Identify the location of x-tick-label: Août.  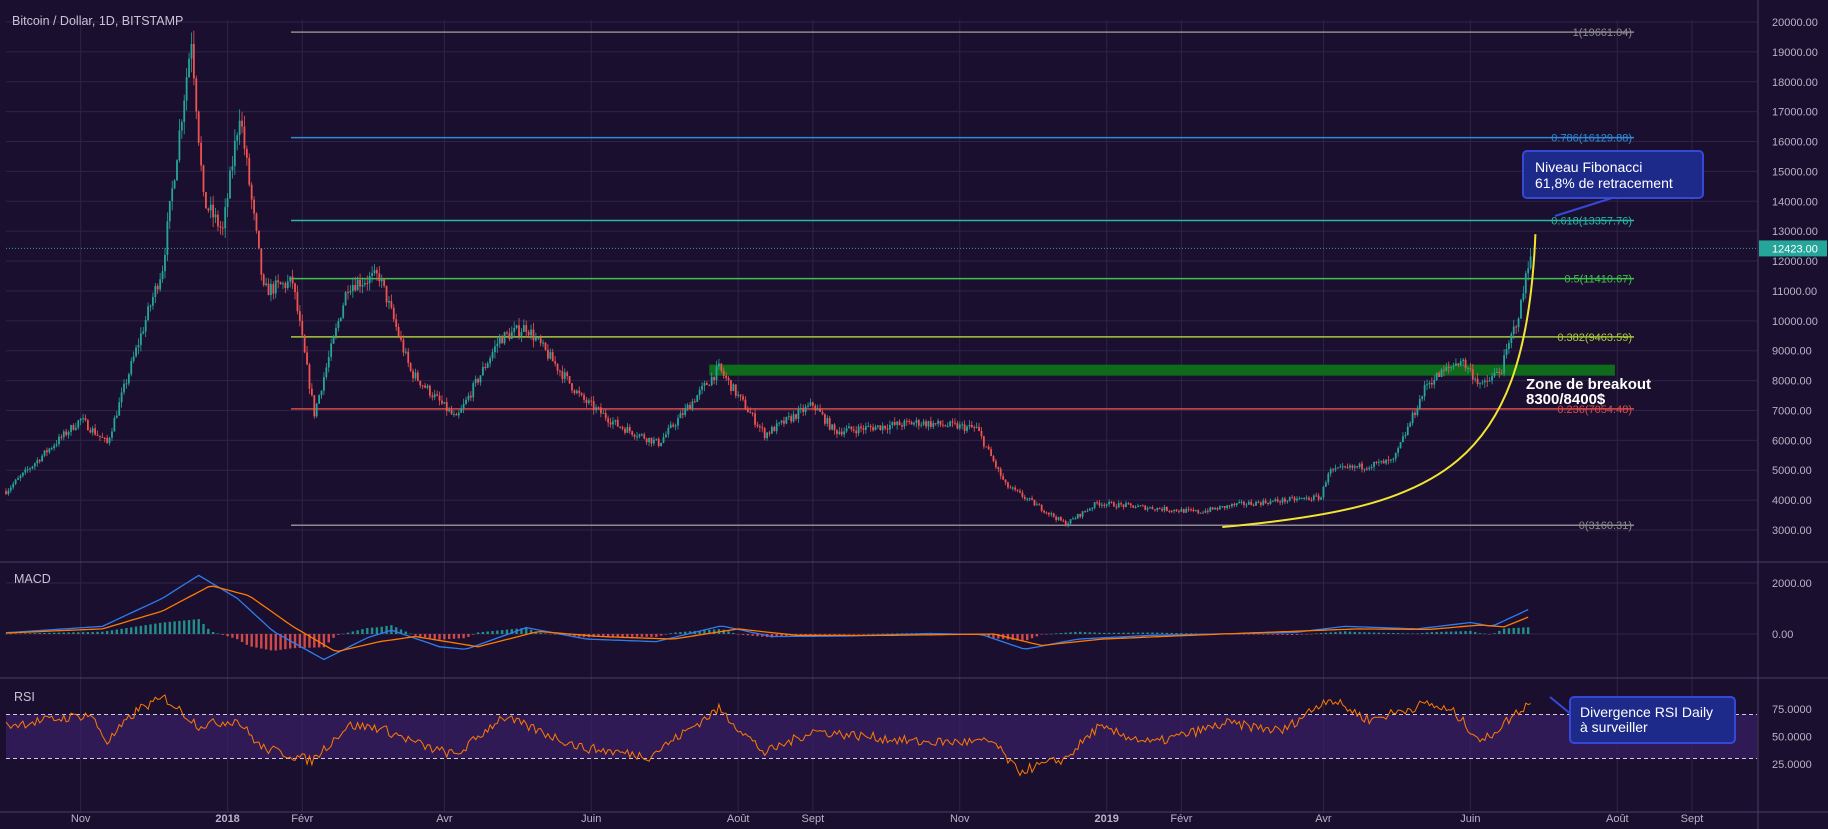
(1617, 819).